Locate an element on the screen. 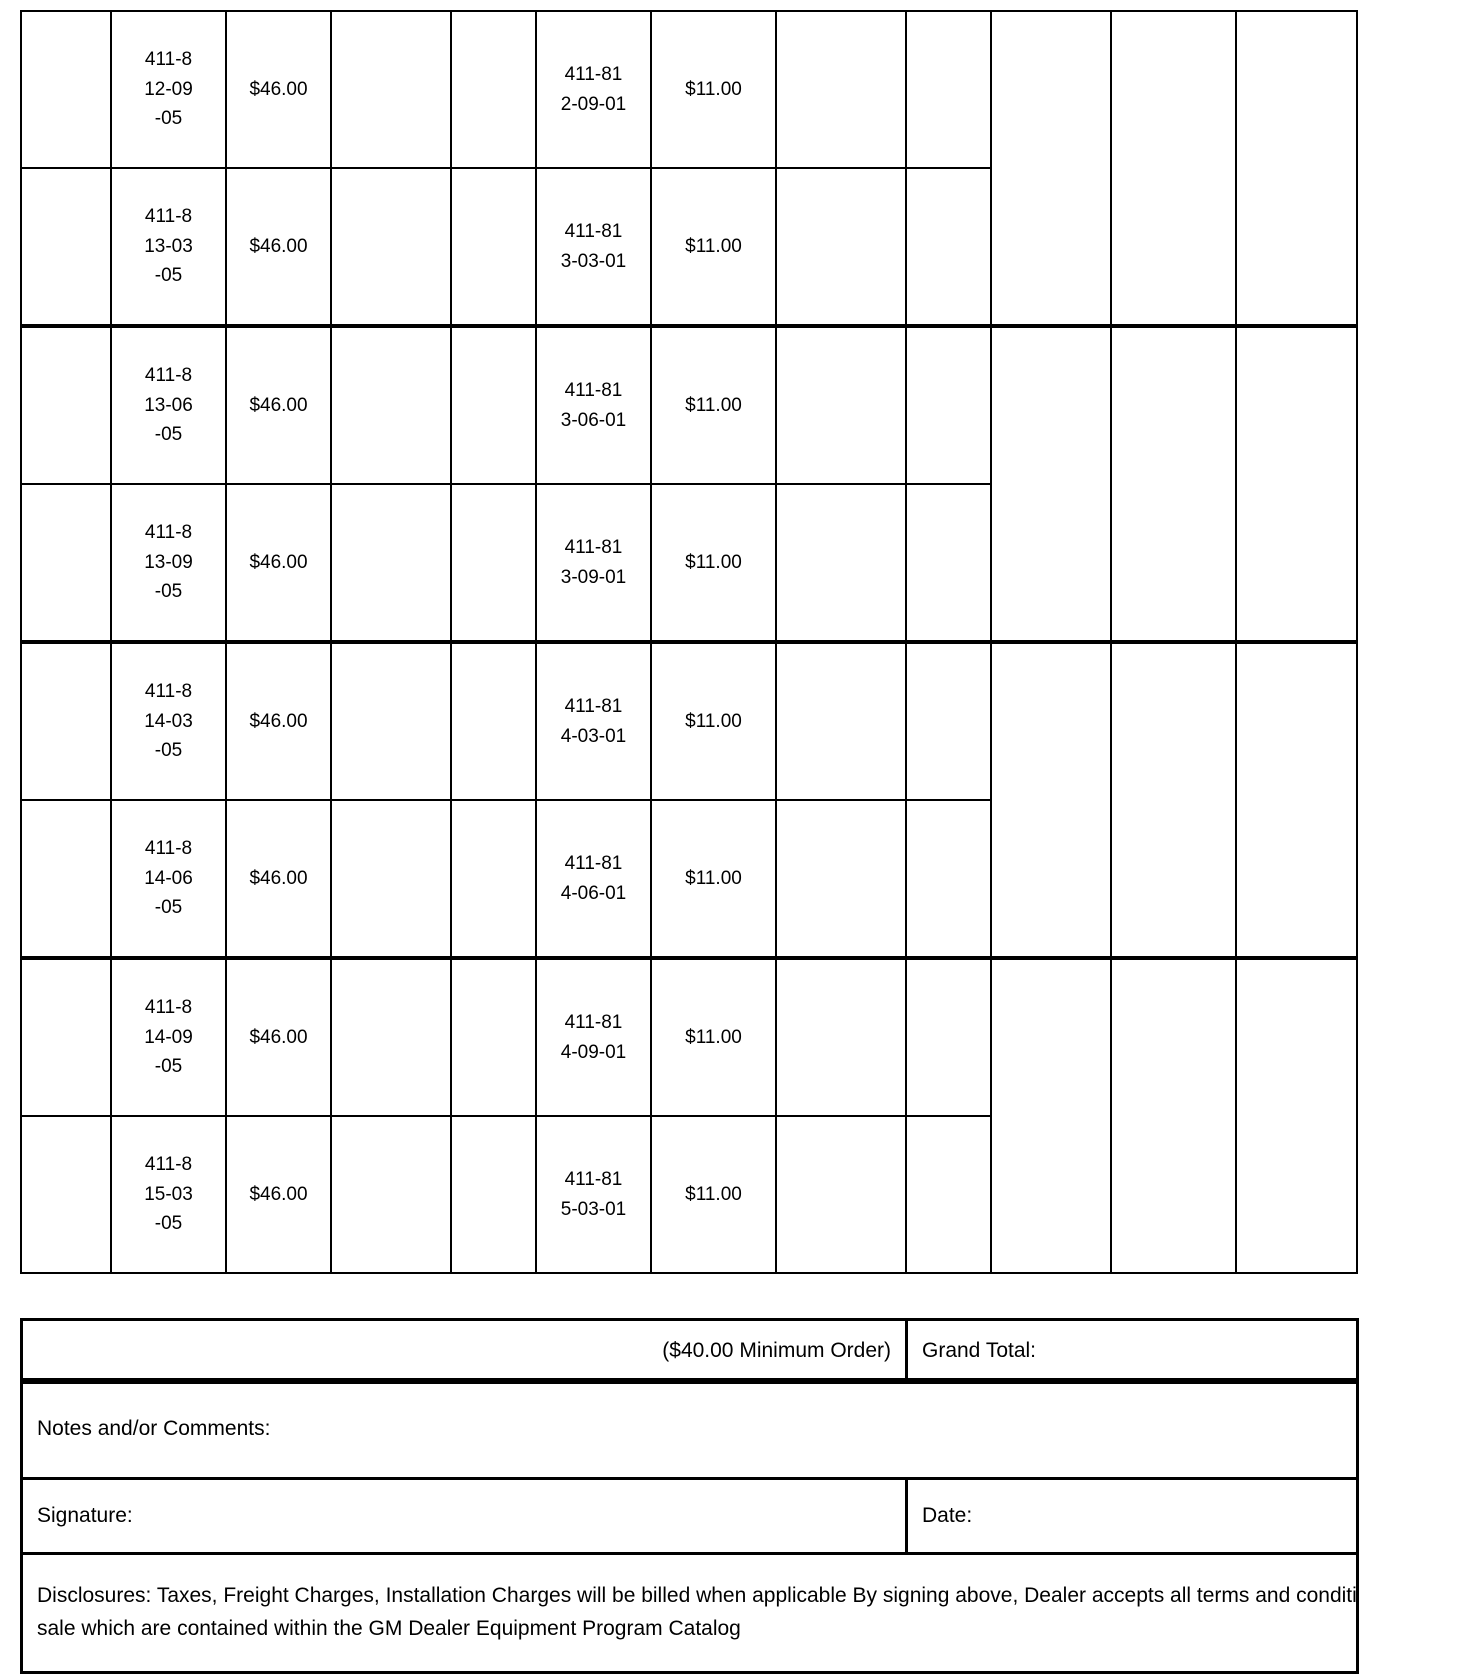 Image resolution: width=1472 pixels, height=1678 pixels. cell-part-primary: 411-8 13-03 -05 is located at coordinates (168, 247).